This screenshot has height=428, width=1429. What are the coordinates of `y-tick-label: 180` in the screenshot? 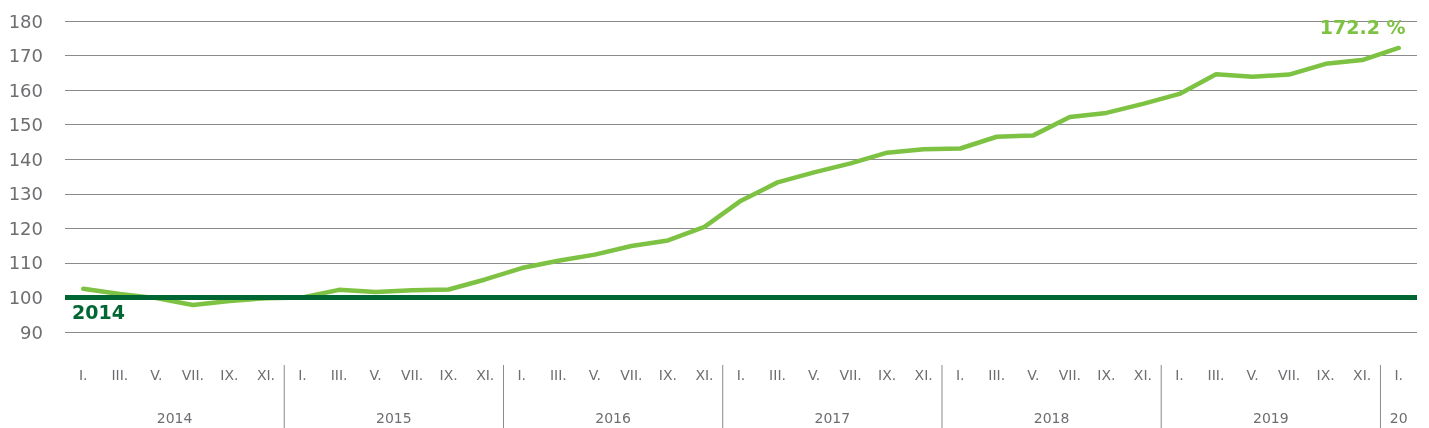 It's located at (25, 21).